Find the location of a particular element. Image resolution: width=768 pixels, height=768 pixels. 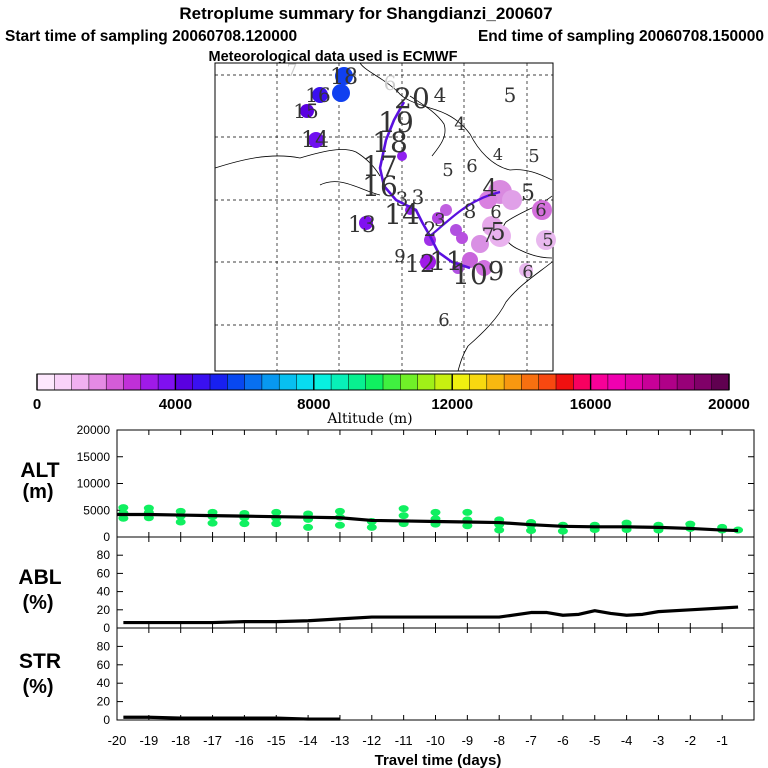

plume-day-label: 18 is located at coordinates (344, 77).